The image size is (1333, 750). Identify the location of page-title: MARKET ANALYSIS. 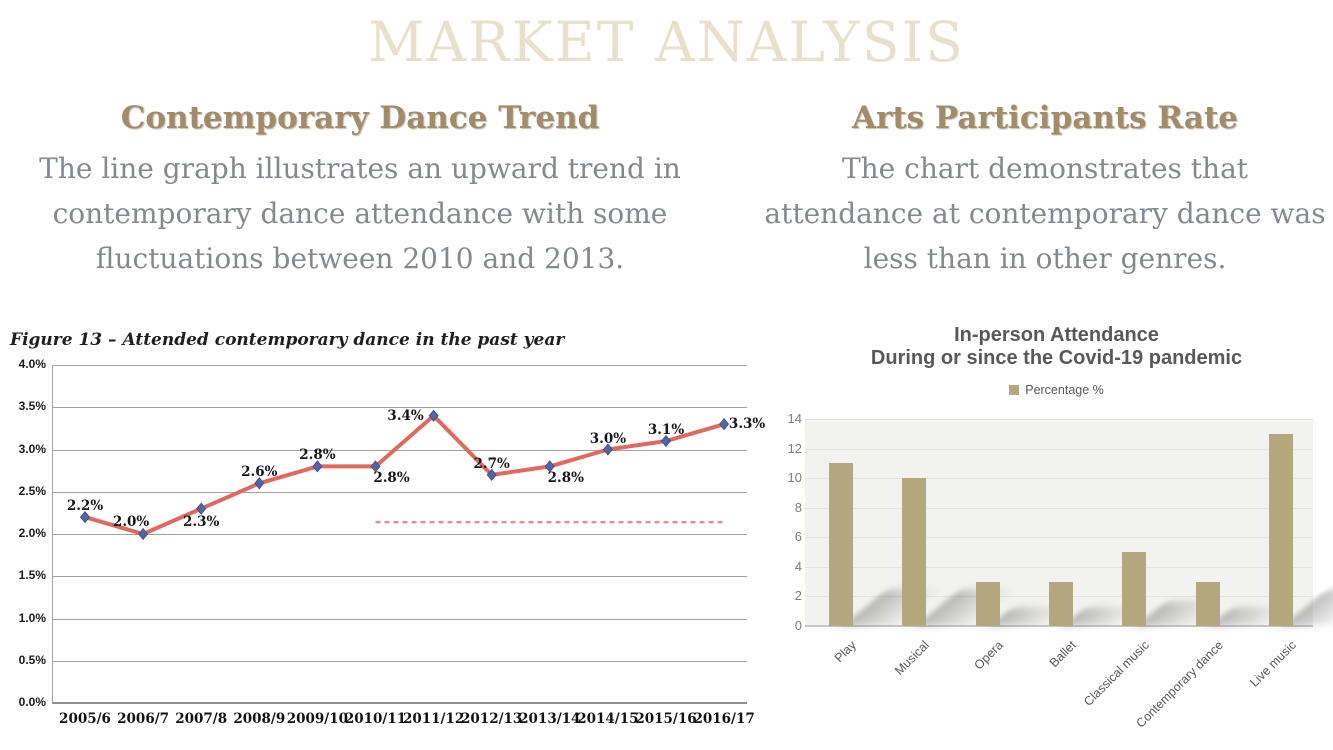
(666, 42).